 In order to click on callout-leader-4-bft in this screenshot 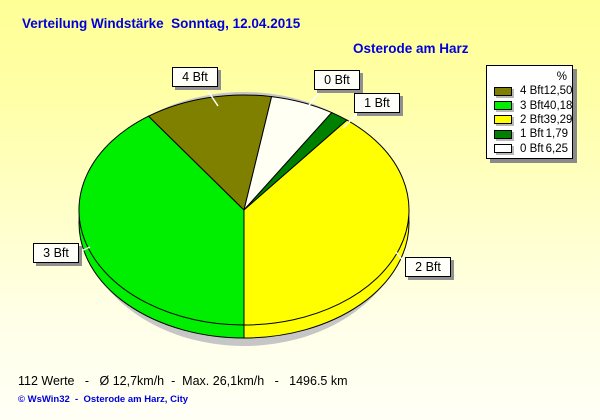, I will do `click(212, 97)`.